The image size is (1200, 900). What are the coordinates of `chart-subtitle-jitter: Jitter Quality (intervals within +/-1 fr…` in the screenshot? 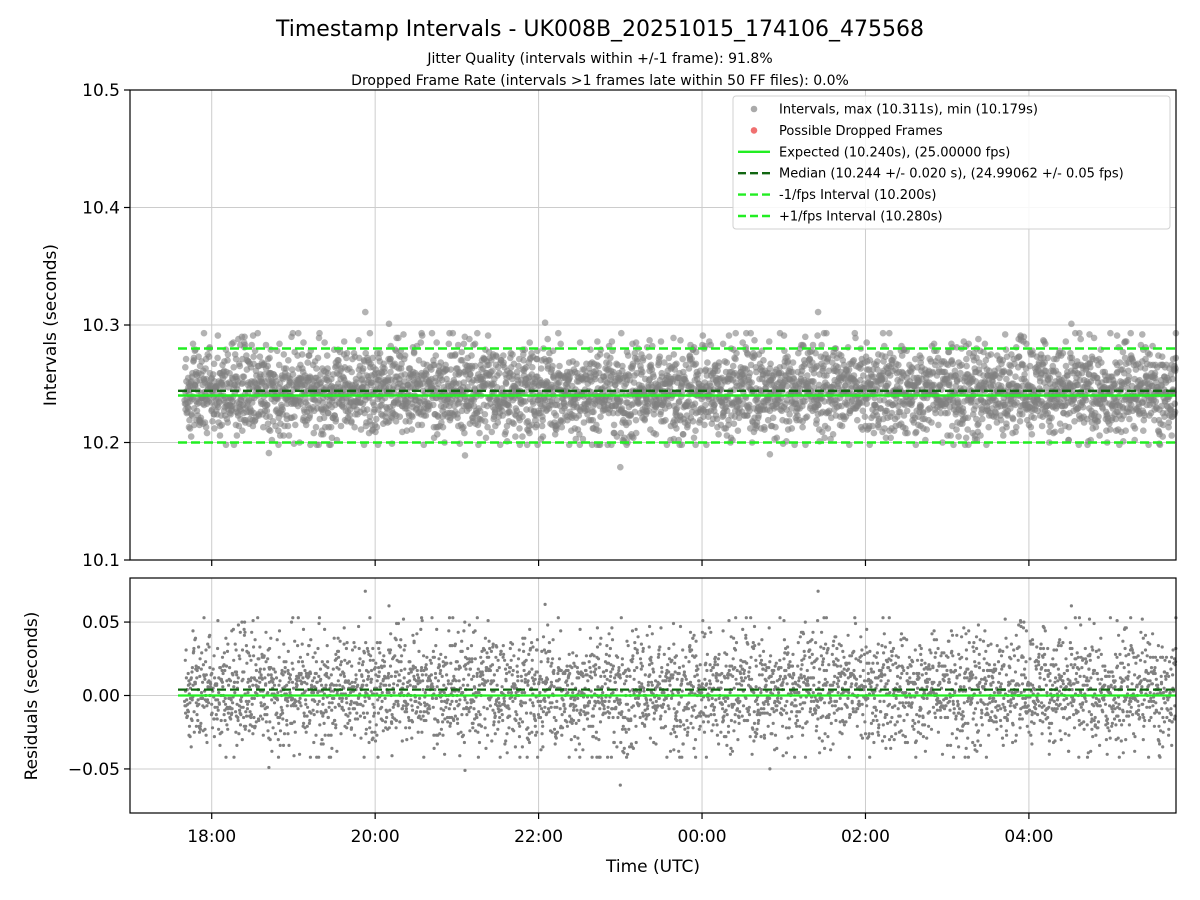 It's located at (599, 59).